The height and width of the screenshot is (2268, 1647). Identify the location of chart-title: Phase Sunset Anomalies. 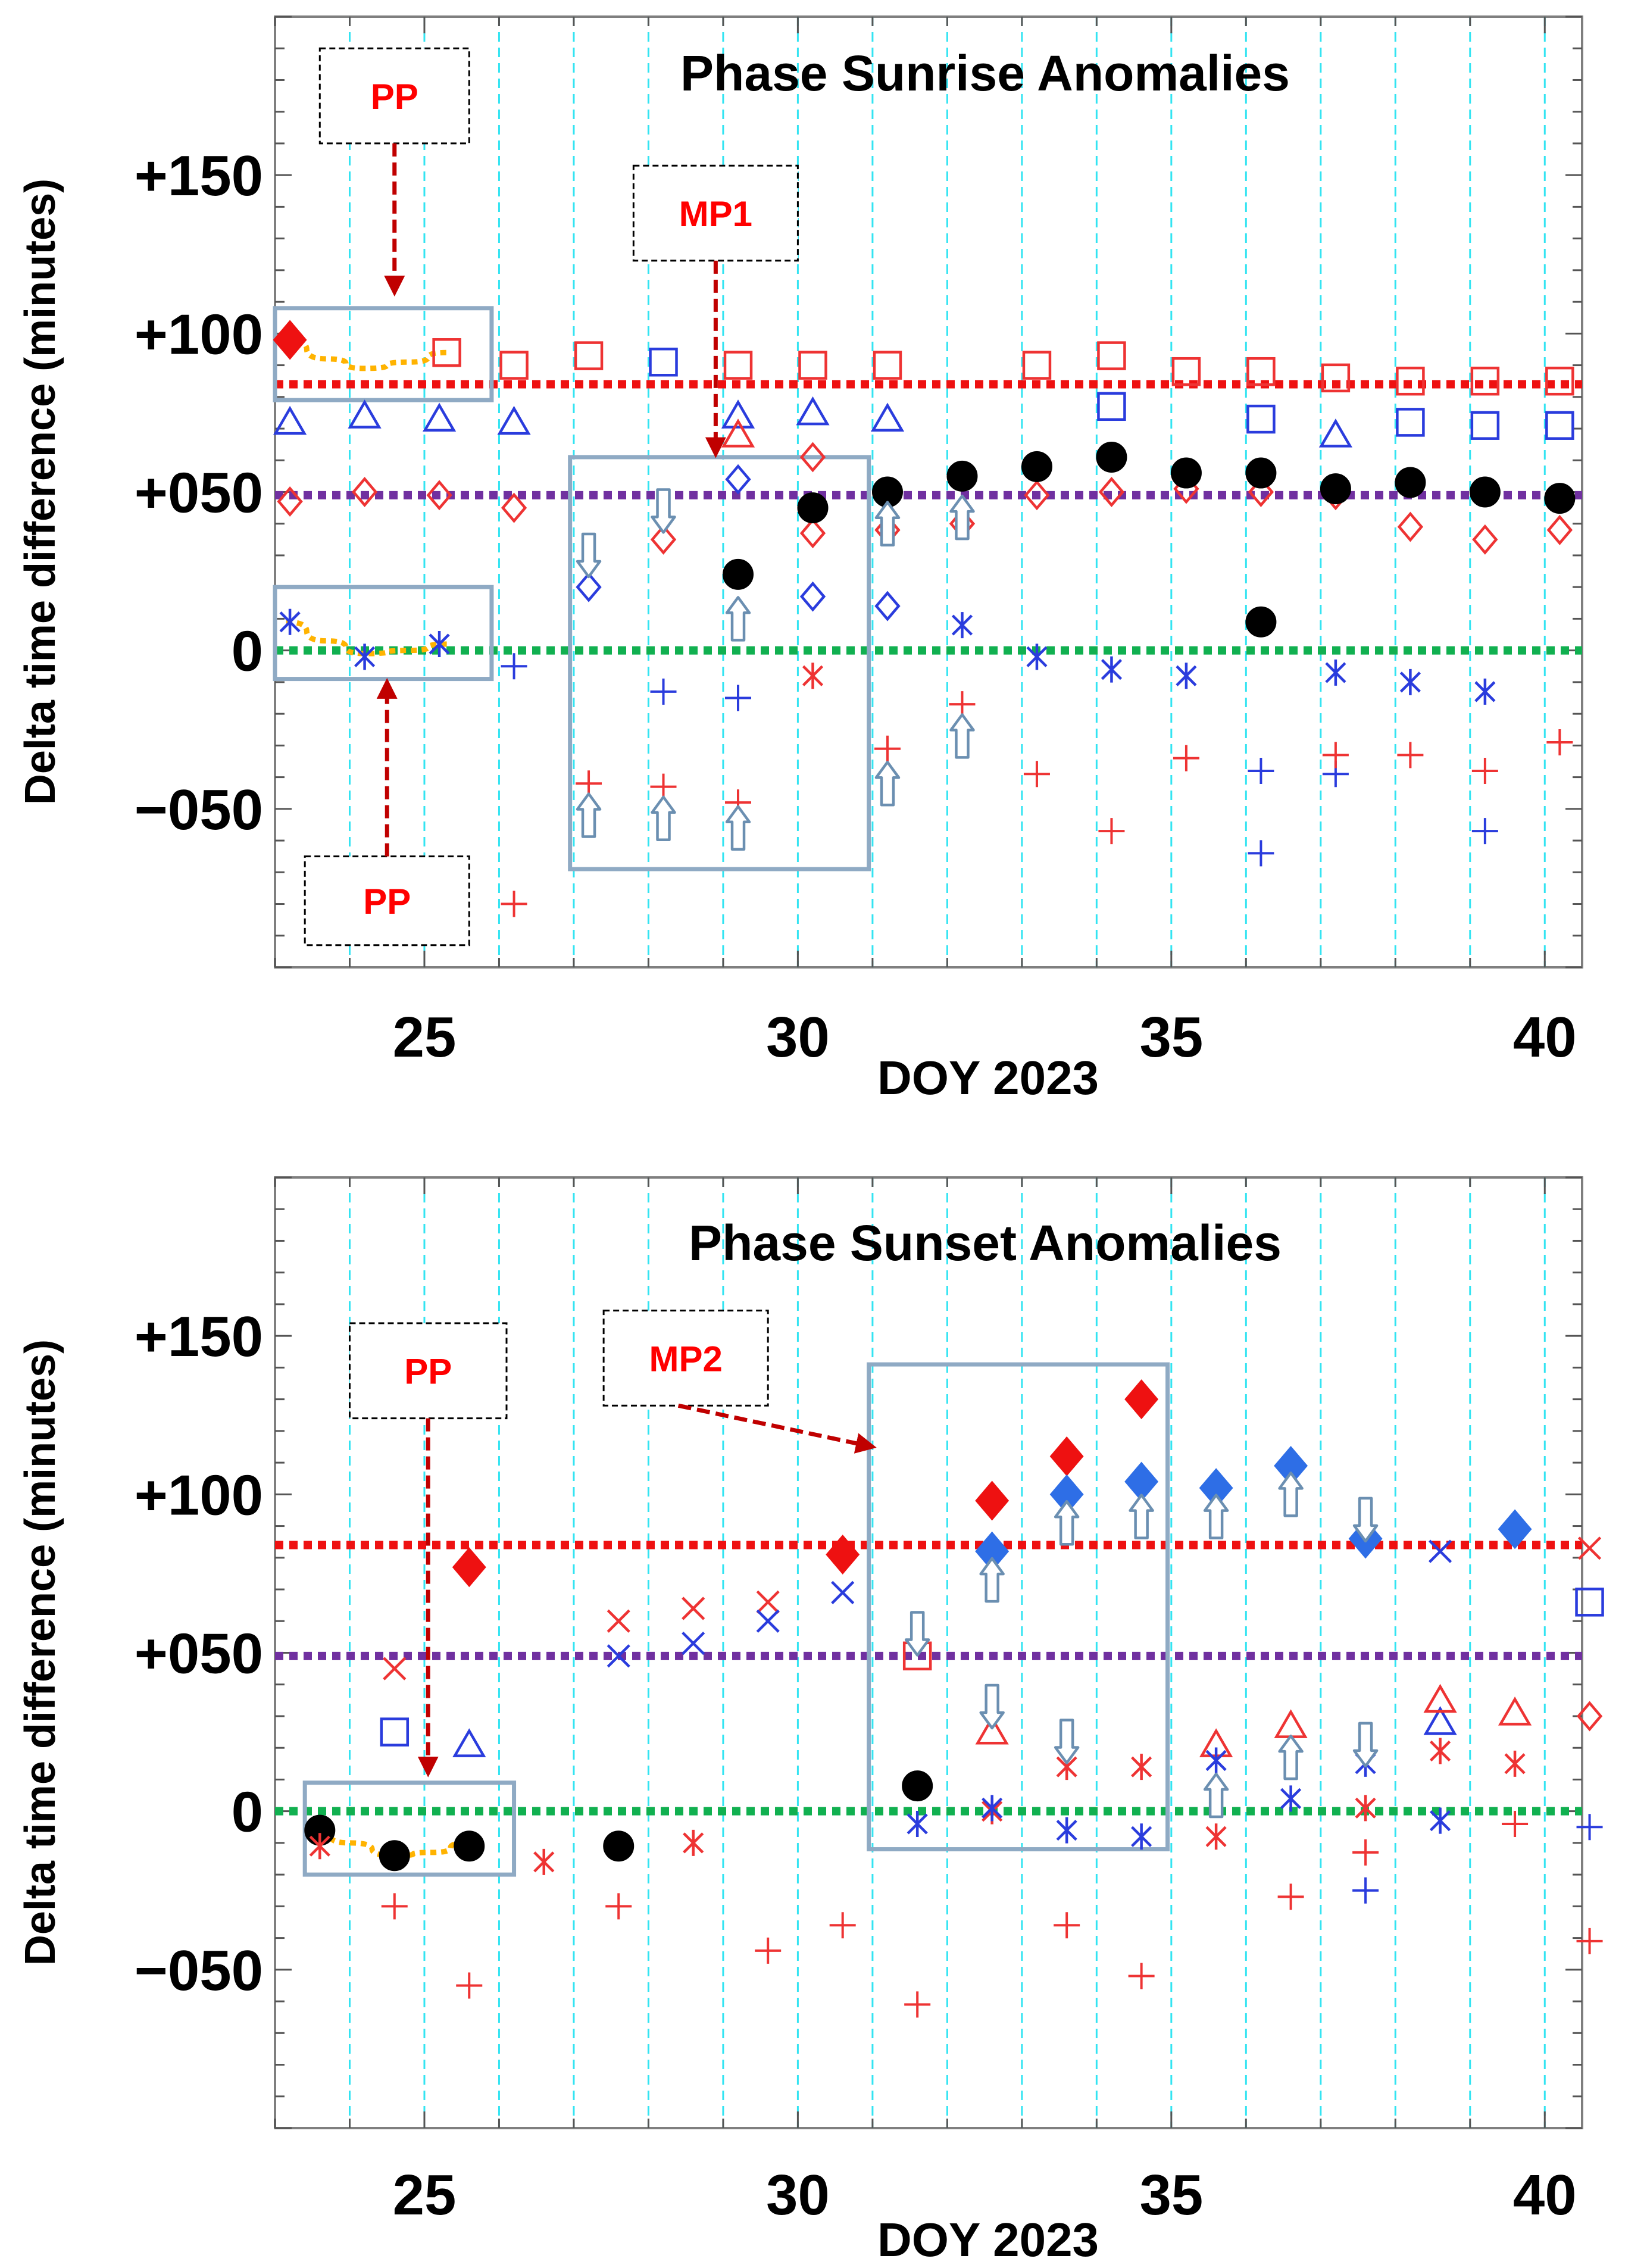
(985, 1243).